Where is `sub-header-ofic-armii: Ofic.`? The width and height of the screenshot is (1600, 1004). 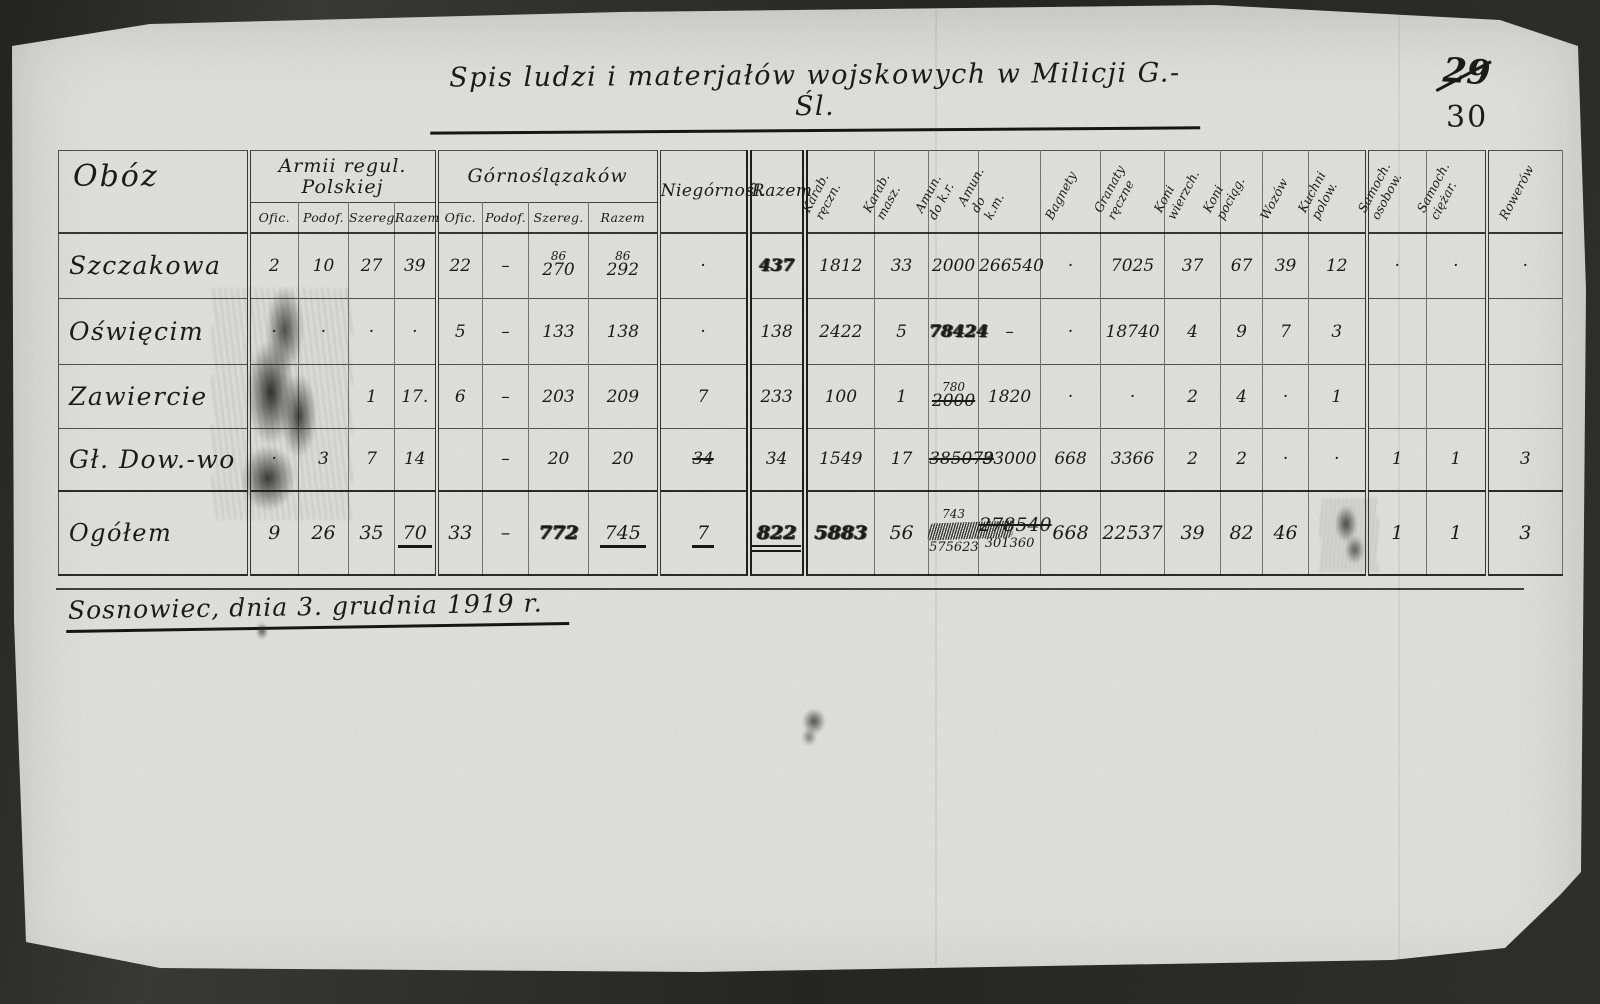
sub-header-ofic-armii: Ofic. is located at coordinates (272, 217).